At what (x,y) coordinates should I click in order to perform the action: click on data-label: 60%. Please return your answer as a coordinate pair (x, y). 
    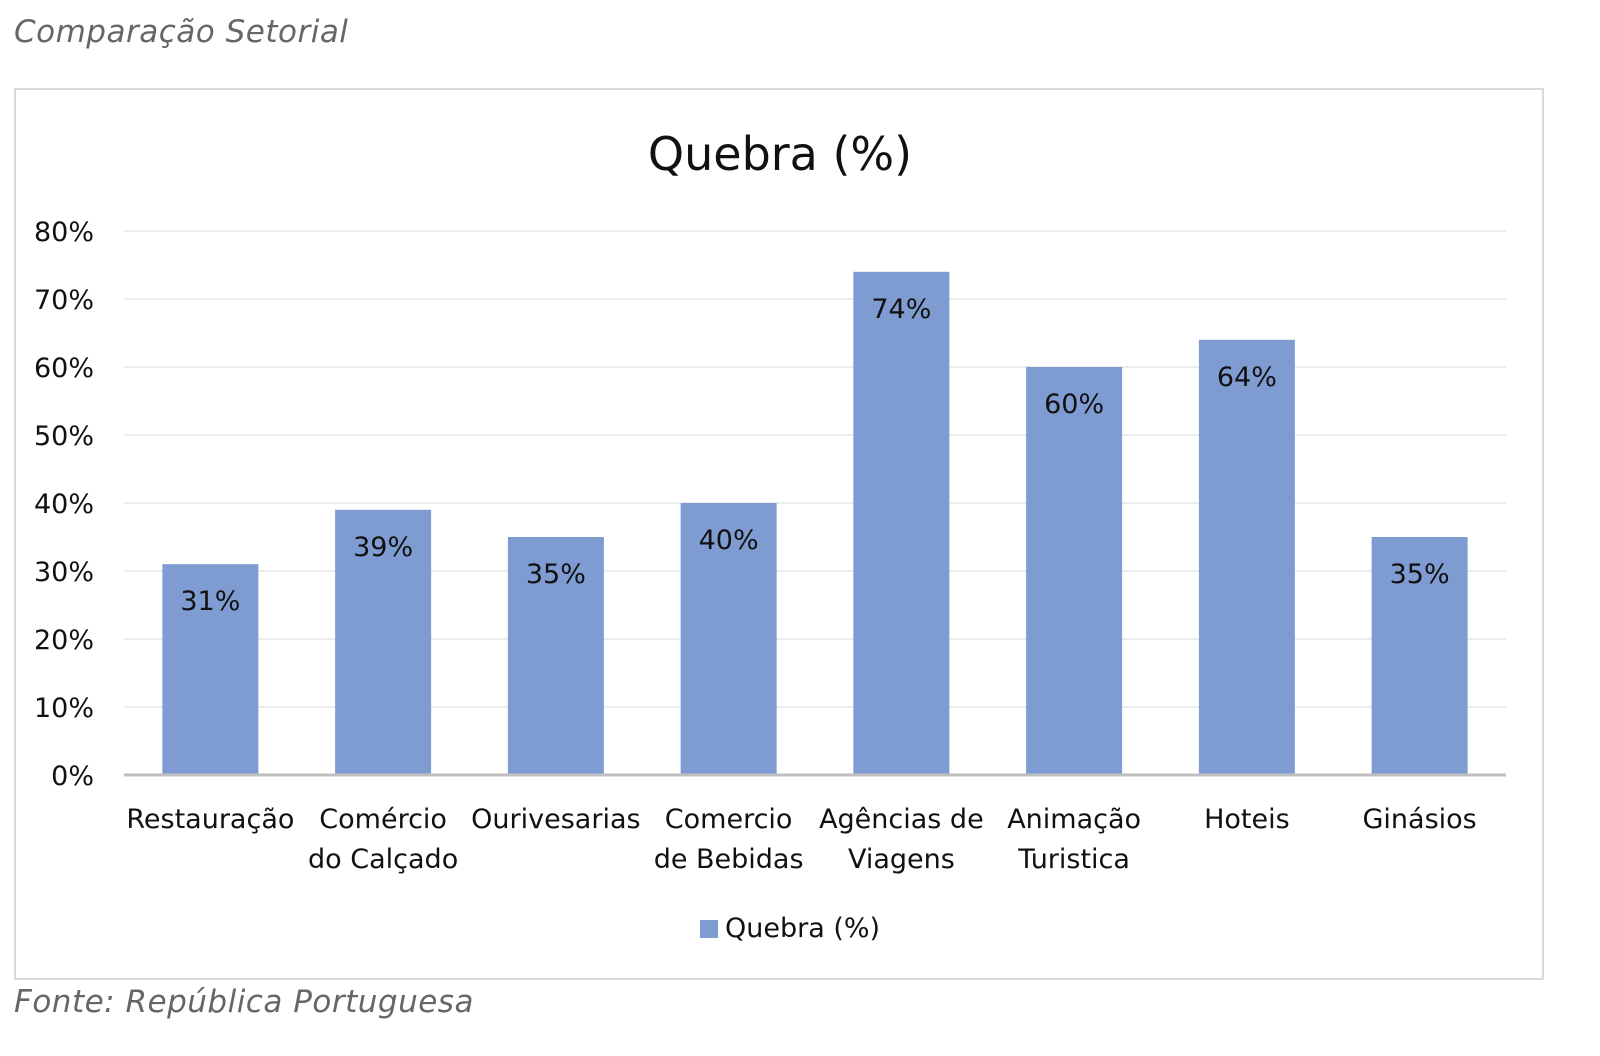
    Looking at the image, I should click on (1074, 404).